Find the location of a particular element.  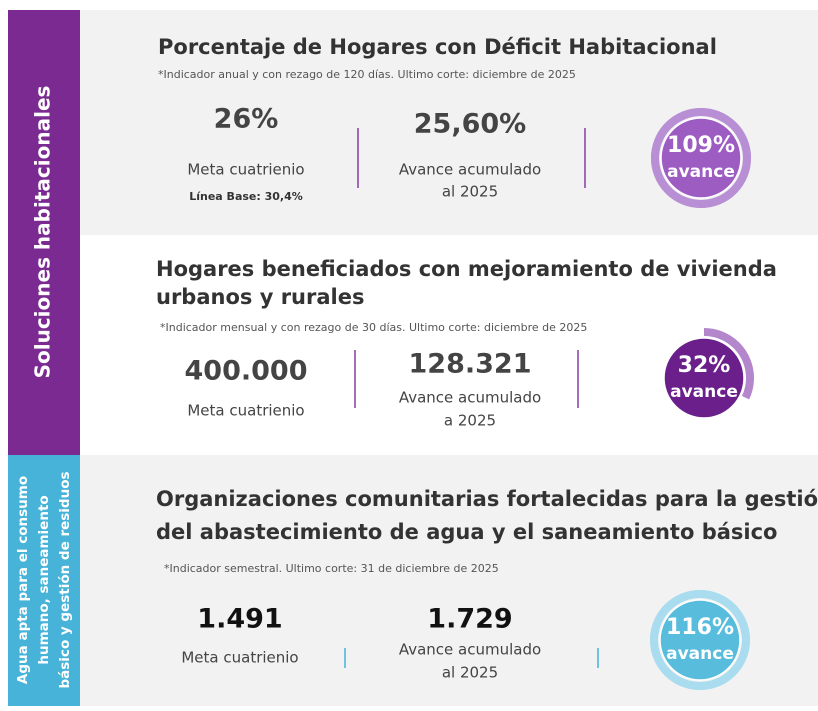

indicator-title: urbanos y rurales is located at coordinates (260, 297).